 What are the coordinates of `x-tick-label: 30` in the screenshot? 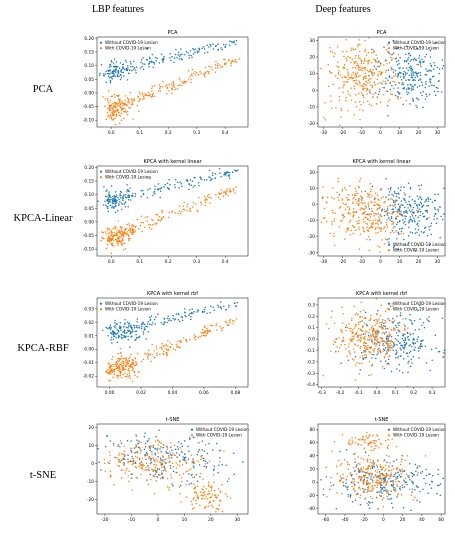 It's located at (438, 133).